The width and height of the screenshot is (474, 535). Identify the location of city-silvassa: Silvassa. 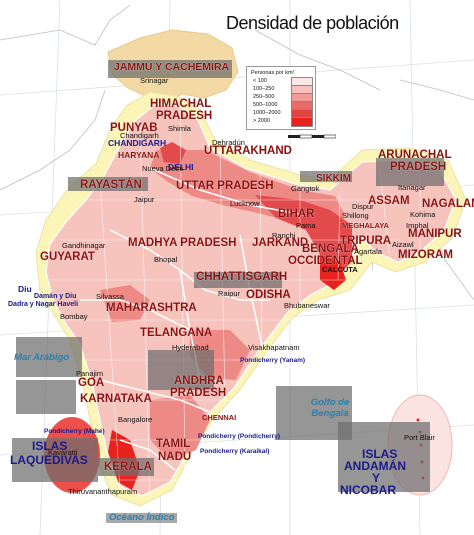
(110, 296).